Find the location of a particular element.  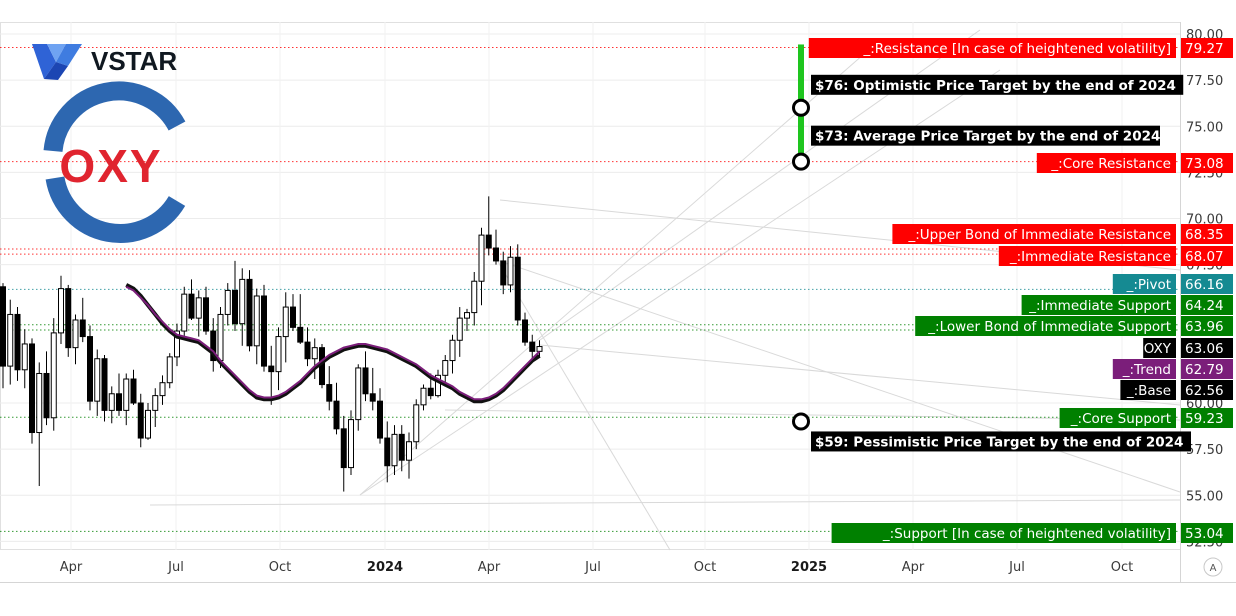

target-pessimistic-bg is located at coordinates (1001, 441).